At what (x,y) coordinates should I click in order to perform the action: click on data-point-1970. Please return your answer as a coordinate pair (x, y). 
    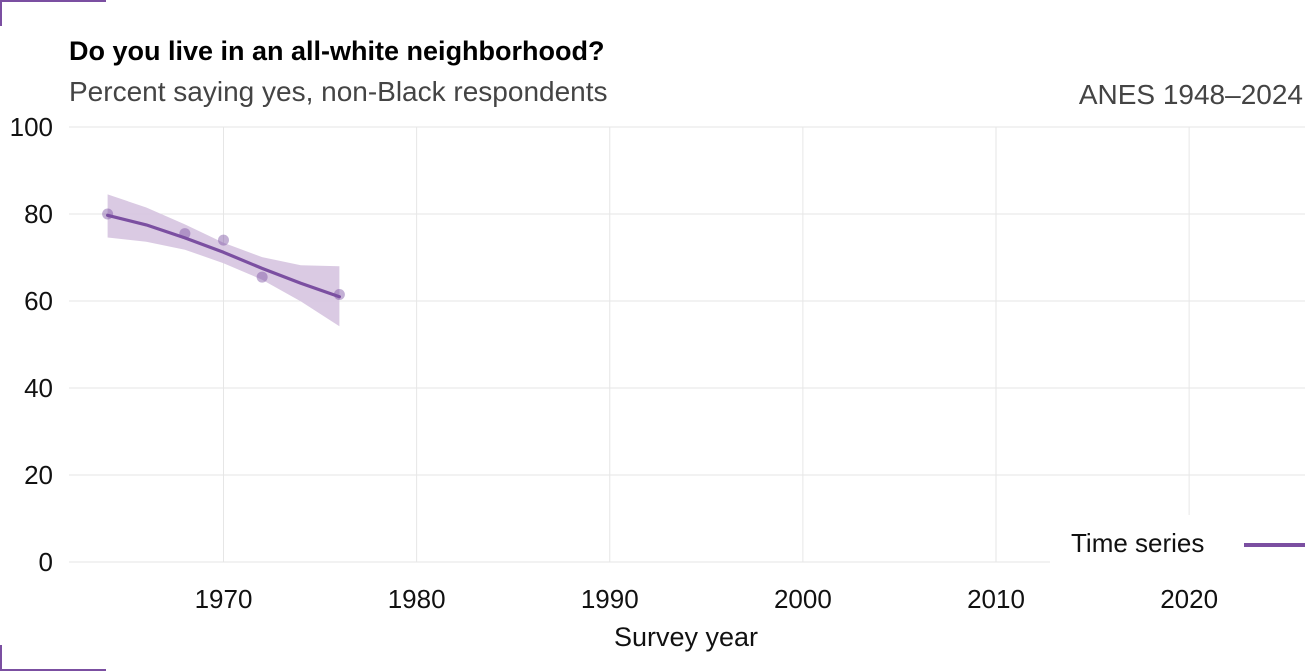
    Looking at the image, I should click on (223, 240).